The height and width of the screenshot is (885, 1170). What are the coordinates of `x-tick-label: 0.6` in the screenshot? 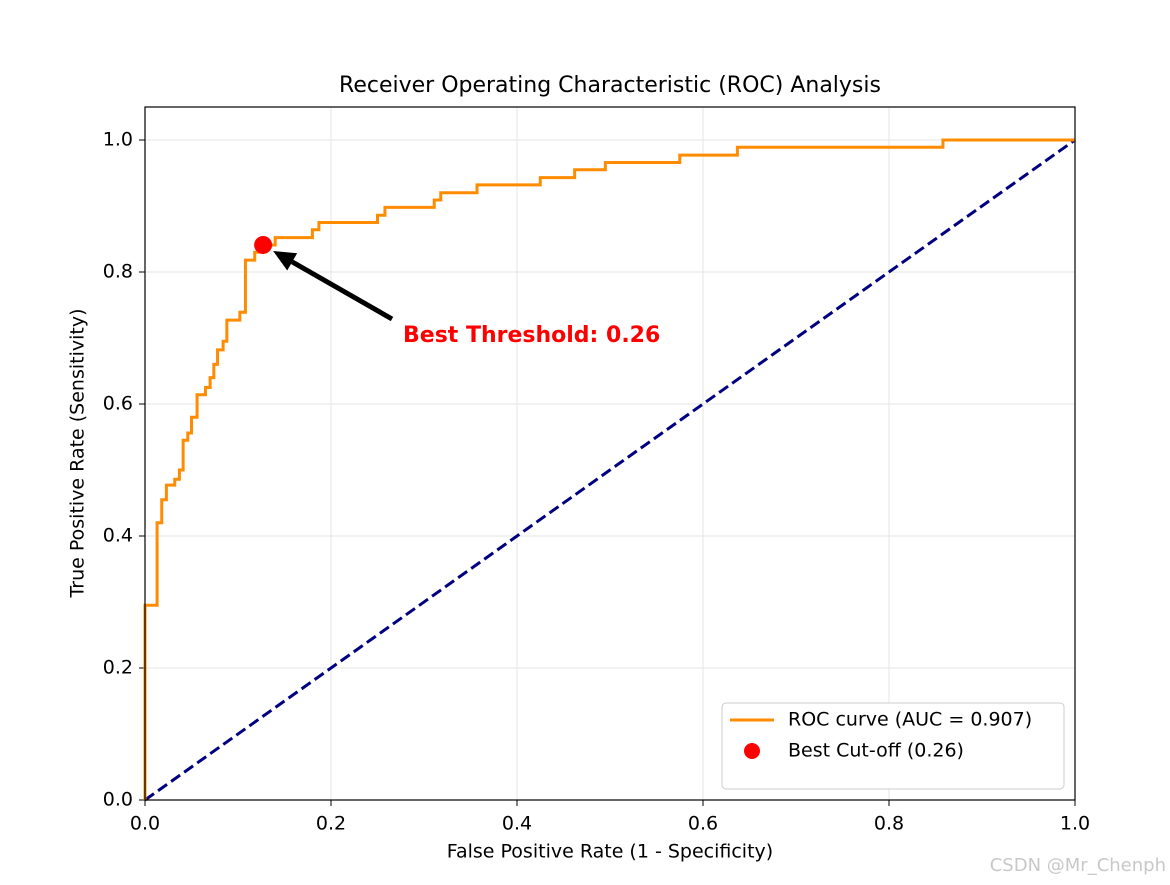 It's located at (703, 824).